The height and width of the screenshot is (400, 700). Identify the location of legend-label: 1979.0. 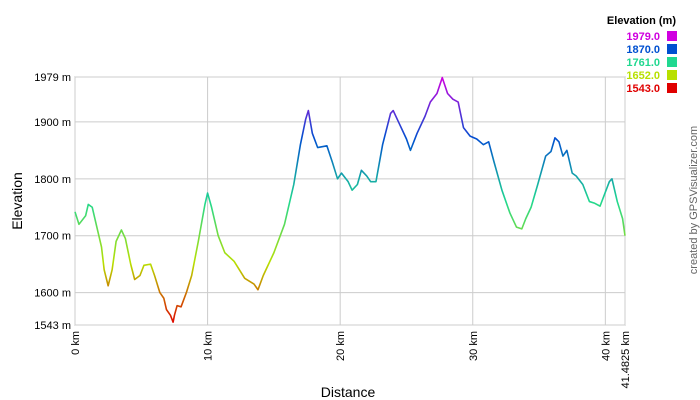
(643, 37).